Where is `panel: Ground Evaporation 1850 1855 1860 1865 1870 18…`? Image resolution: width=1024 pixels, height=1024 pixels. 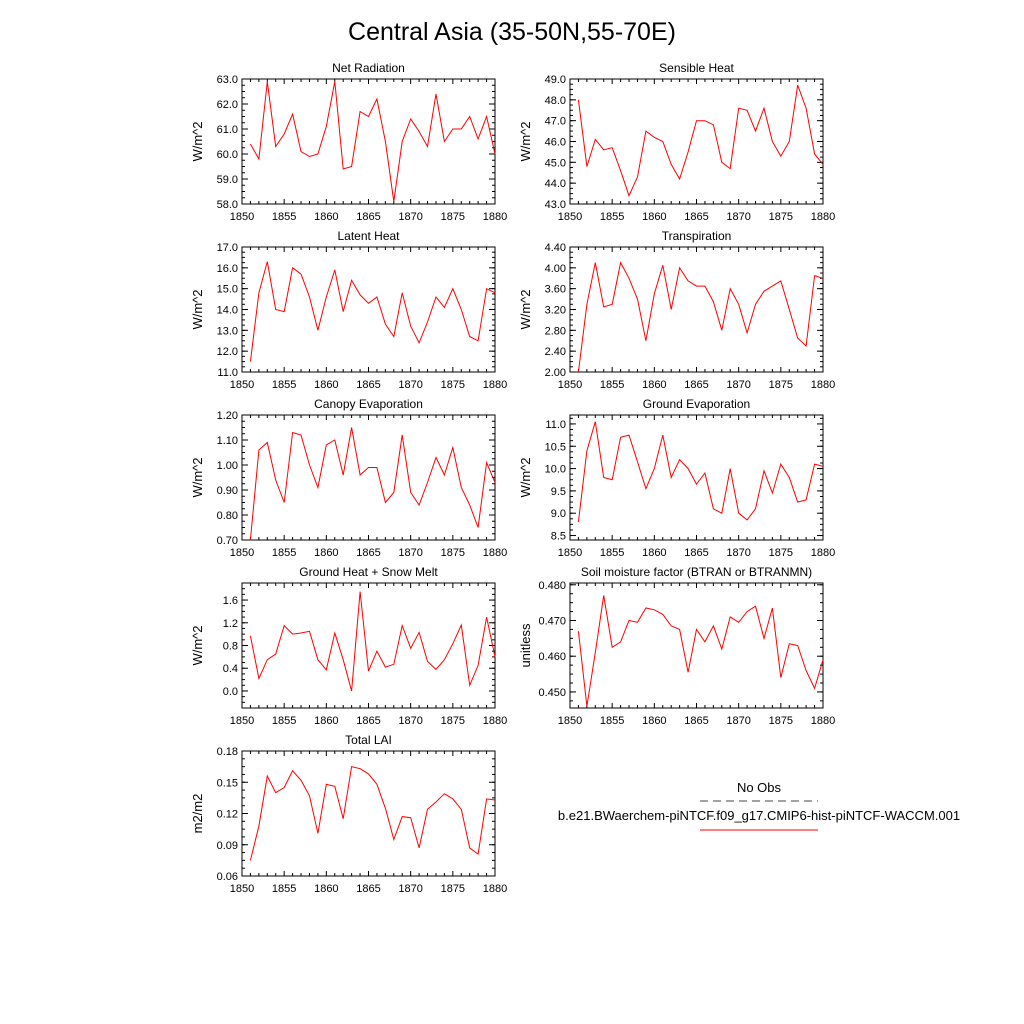 panel: Ground Evaporation 1850 1855 1860 1865 1870 18… is located at coordinates (676, 478).